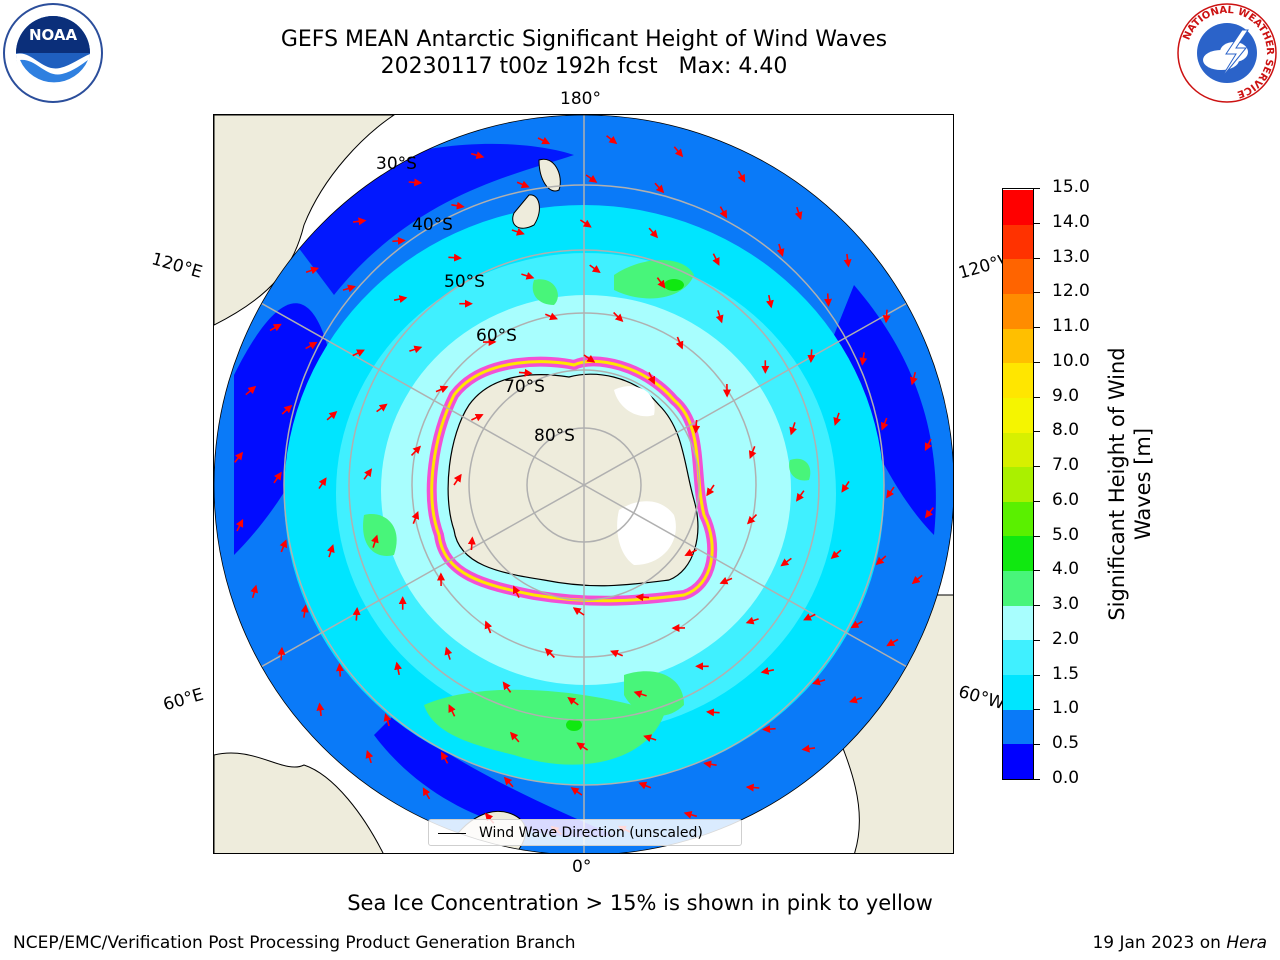 This screenshot has height=960, width=1280. Describe the element at coordinates (1071, 187) in the screenshot. I see `colorbar-tick-label: 15.0` at that location.